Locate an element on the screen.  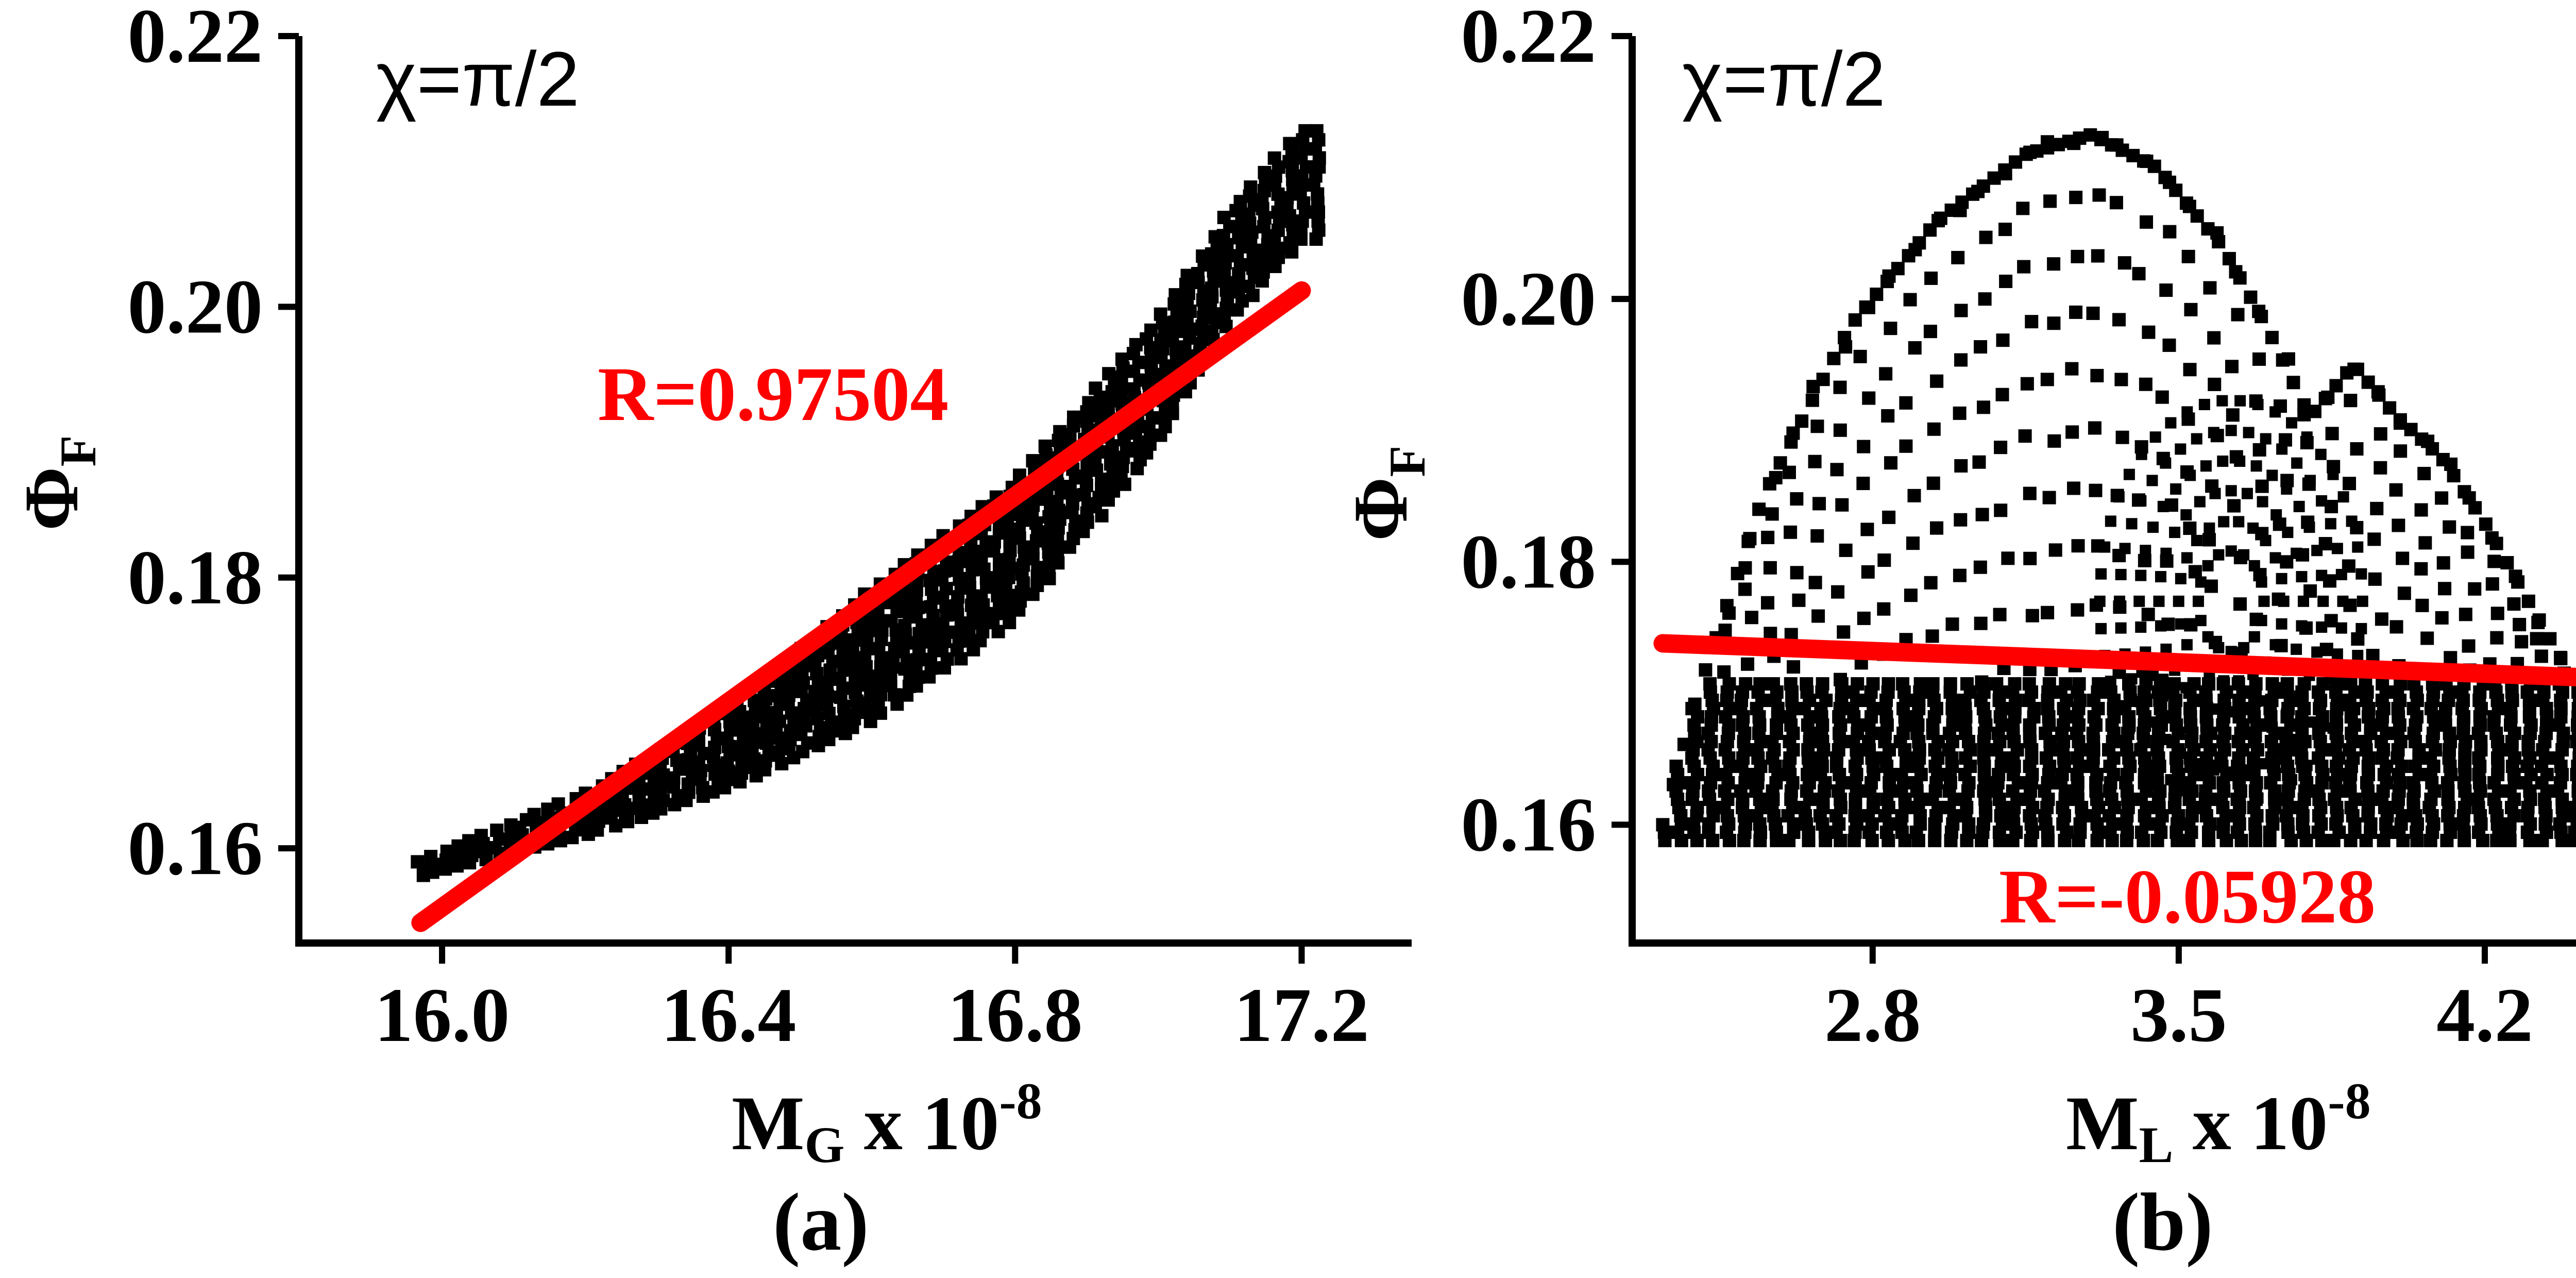
x-tick-label: 4.2 is located at coordinates (2484, 1015).